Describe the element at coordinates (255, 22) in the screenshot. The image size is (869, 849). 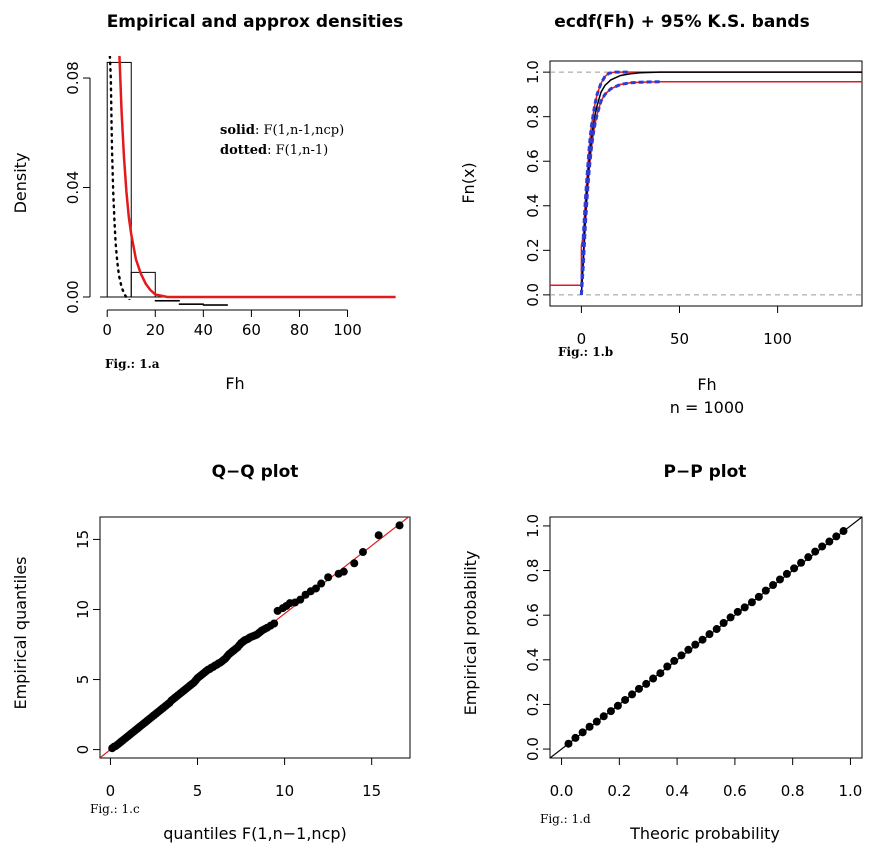
I see `density-title: Empirical and approx densities` at that location.